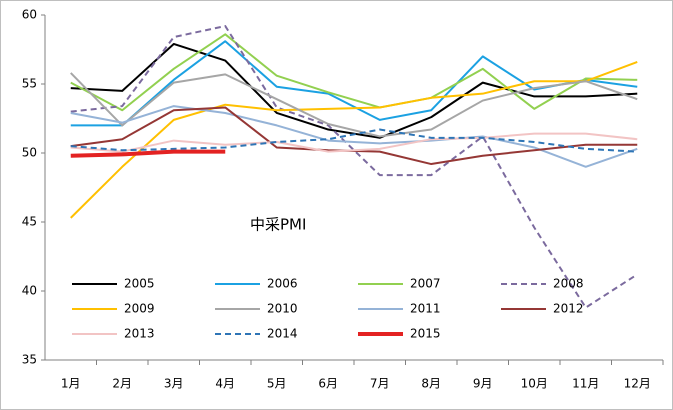 This screenshot has height=410, width=673. What do you see at coordinates (71, 384) in the screenshot?
I see `x-tick-label: 1月` at bounding box center [71, 384].